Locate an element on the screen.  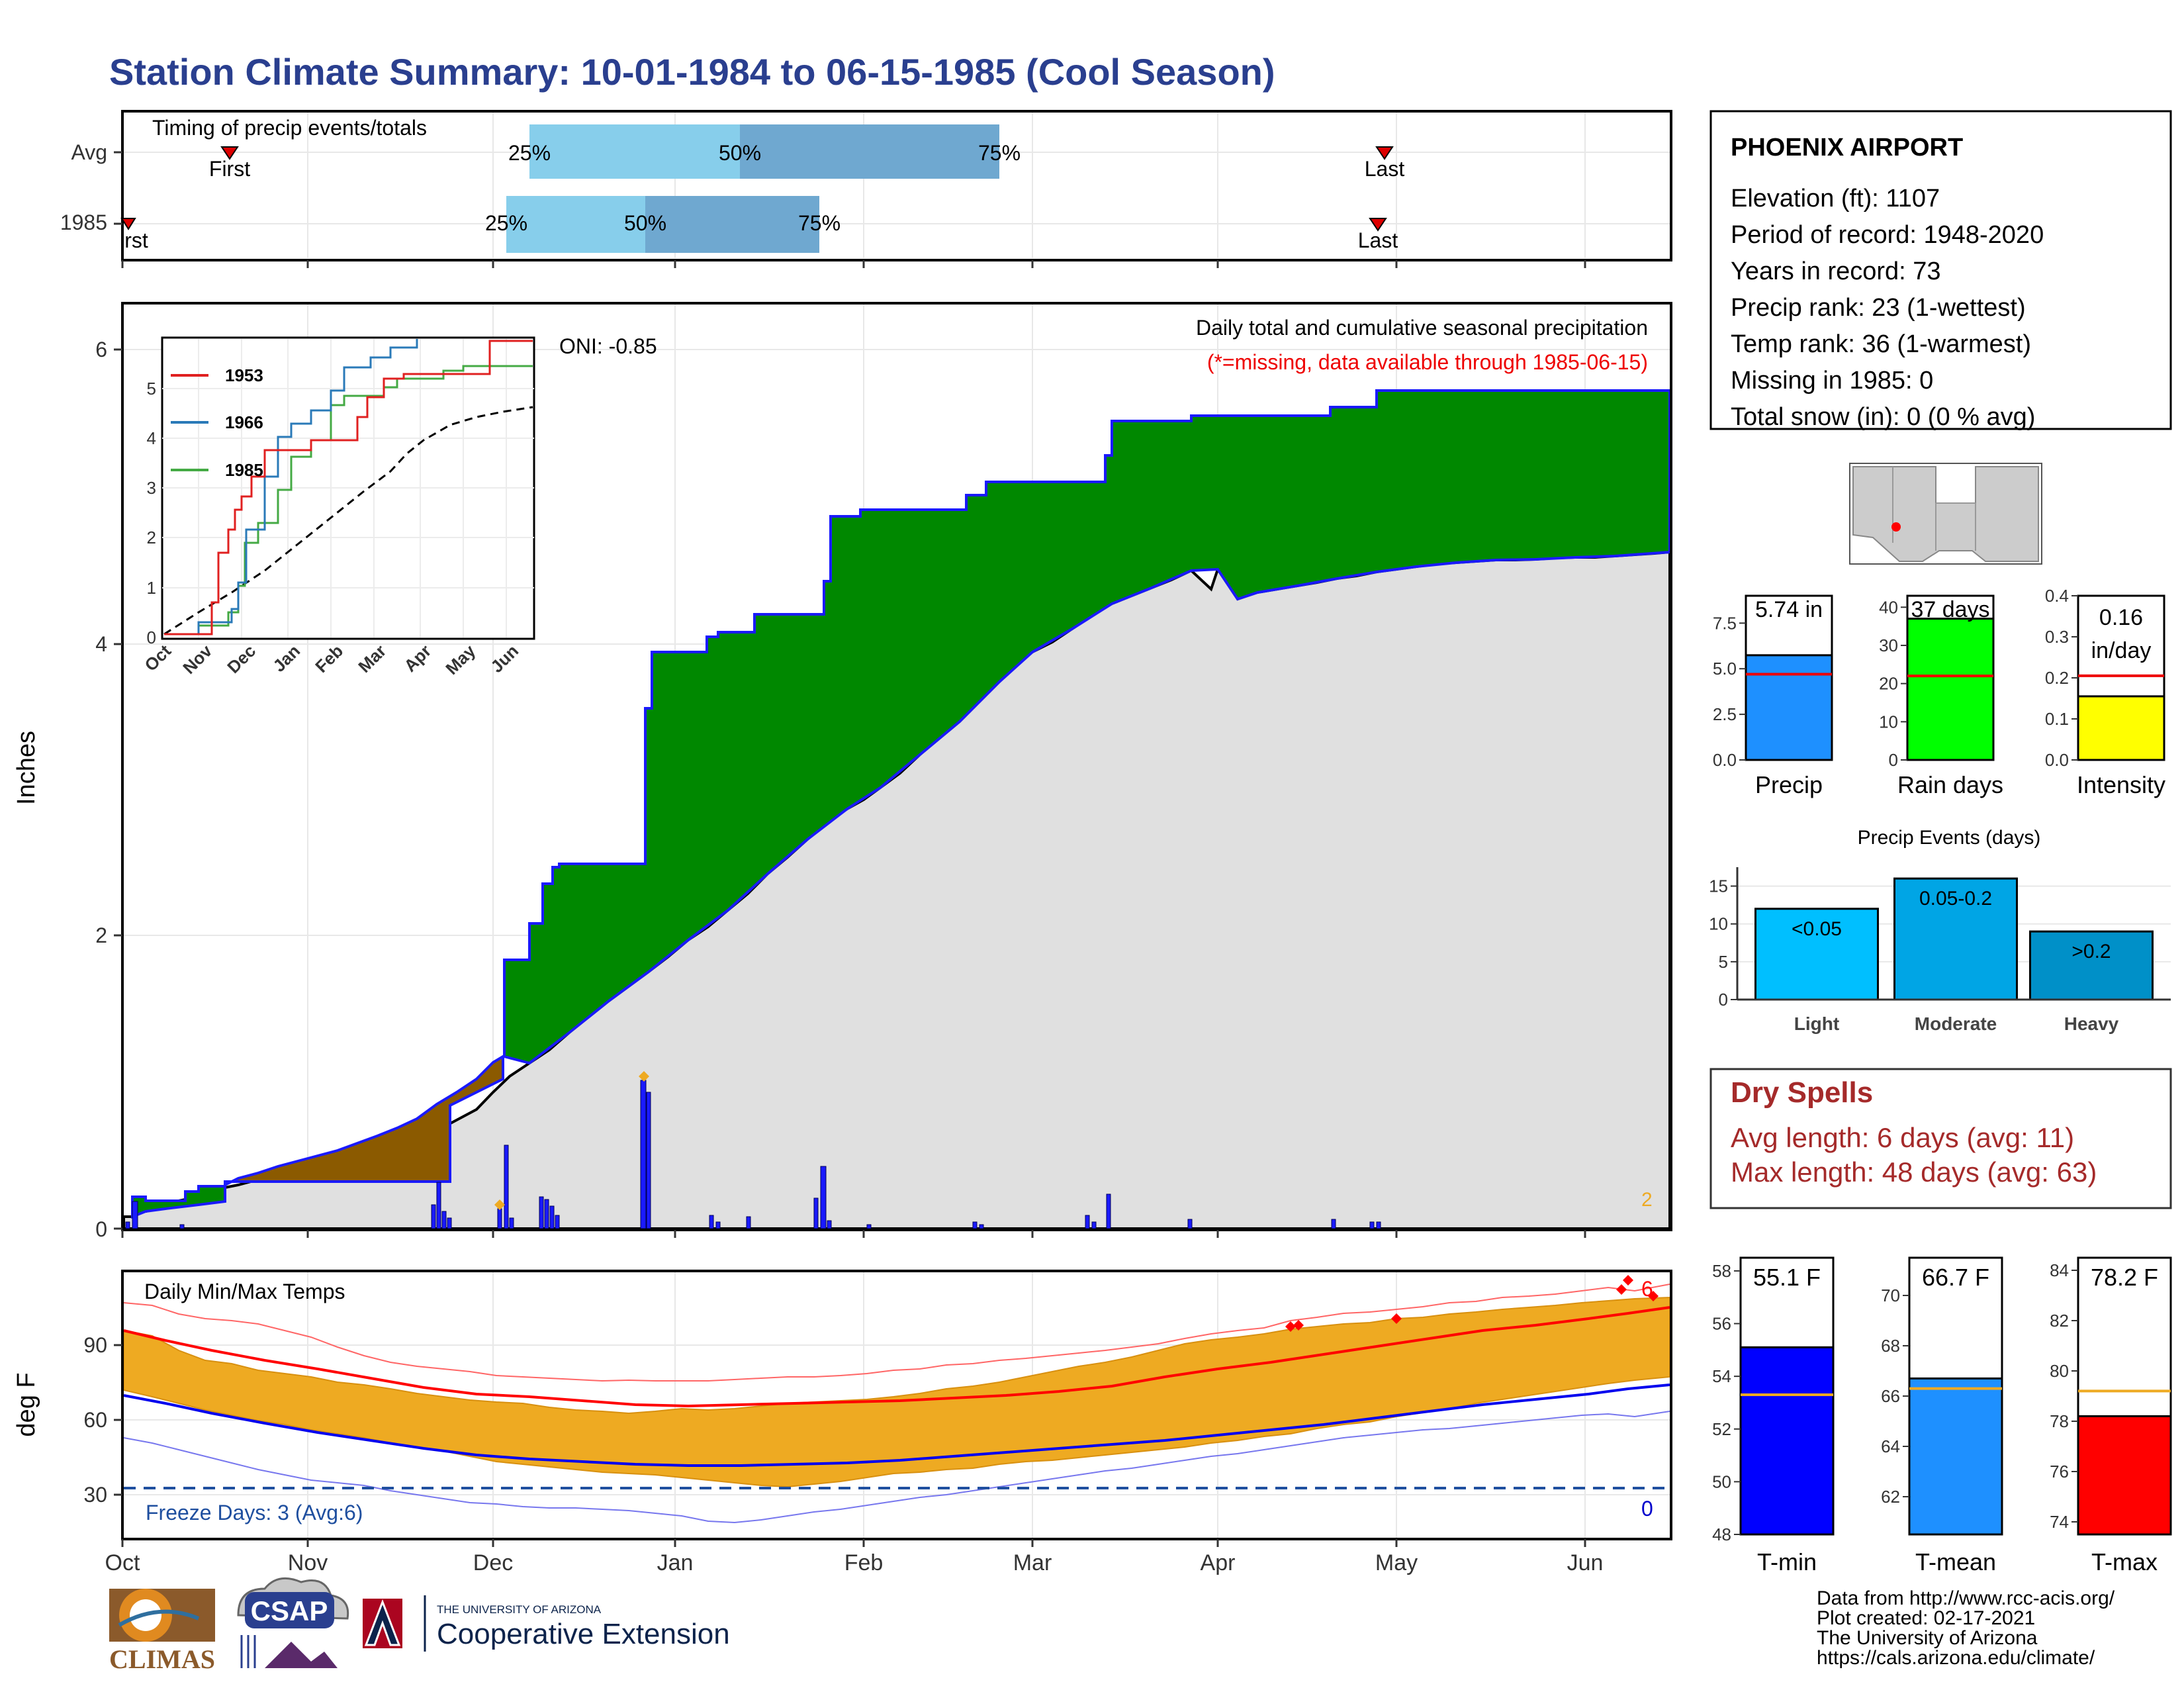
temp-gauge-2-tick-2: 78 is located at coordinates (2059, 1421).